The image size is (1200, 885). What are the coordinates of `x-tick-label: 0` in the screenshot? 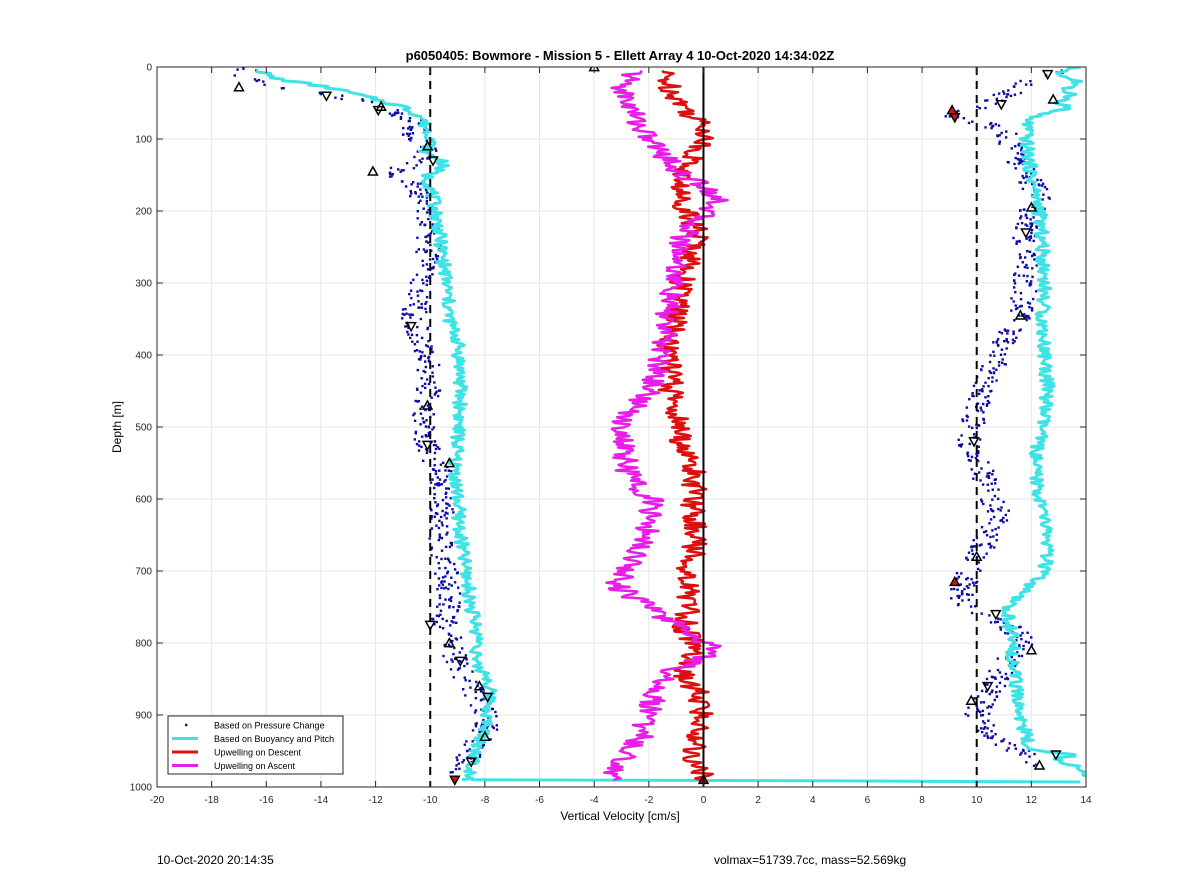 It's located at (704, 800).